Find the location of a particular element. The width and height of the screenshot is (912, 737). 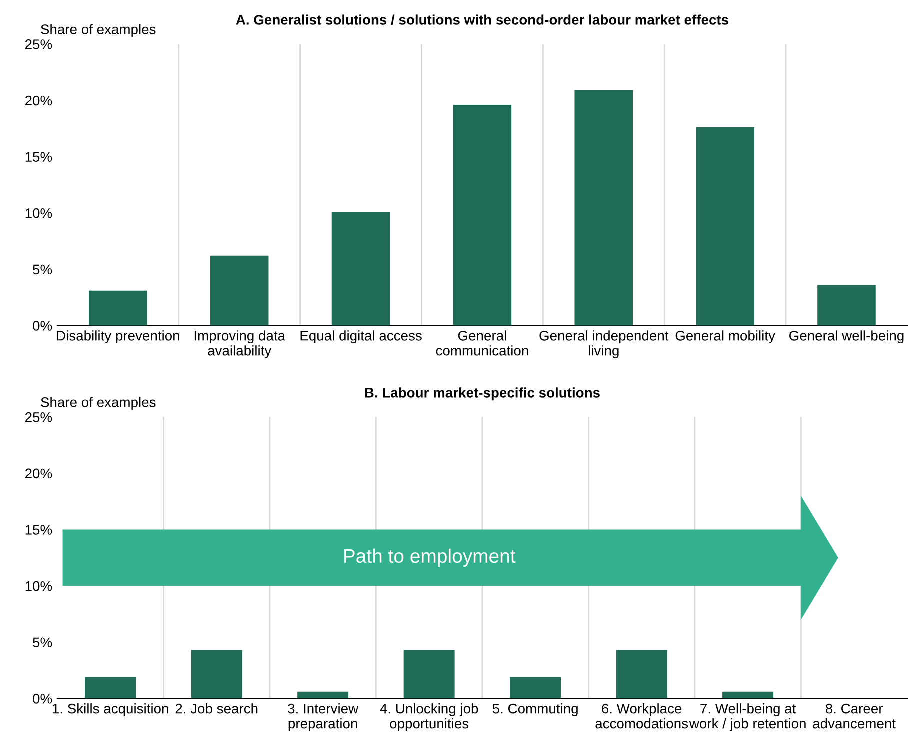

x-tick-label: Improving data availability is located at coordinates (240, 344).